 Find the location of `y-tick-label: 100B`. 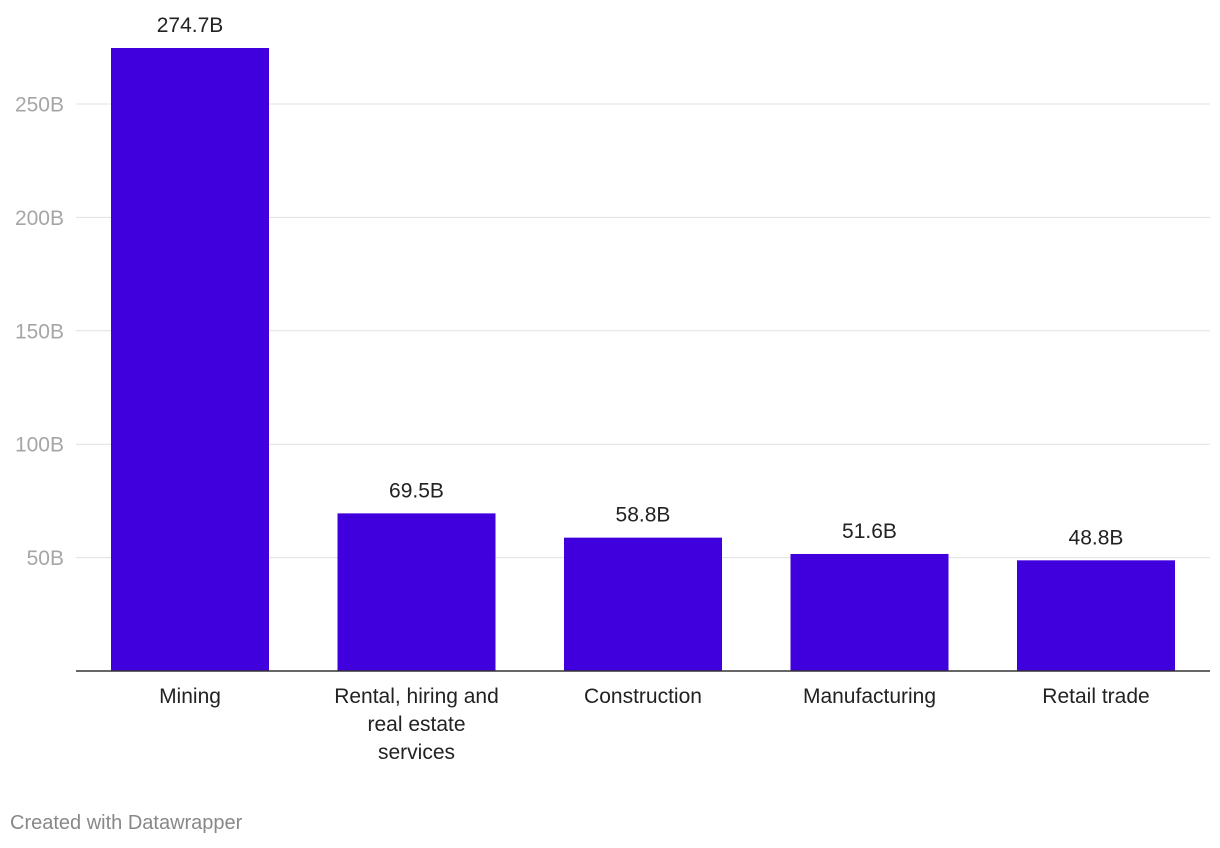

y-tick-label: 100B is located at coordinates (39, 445).